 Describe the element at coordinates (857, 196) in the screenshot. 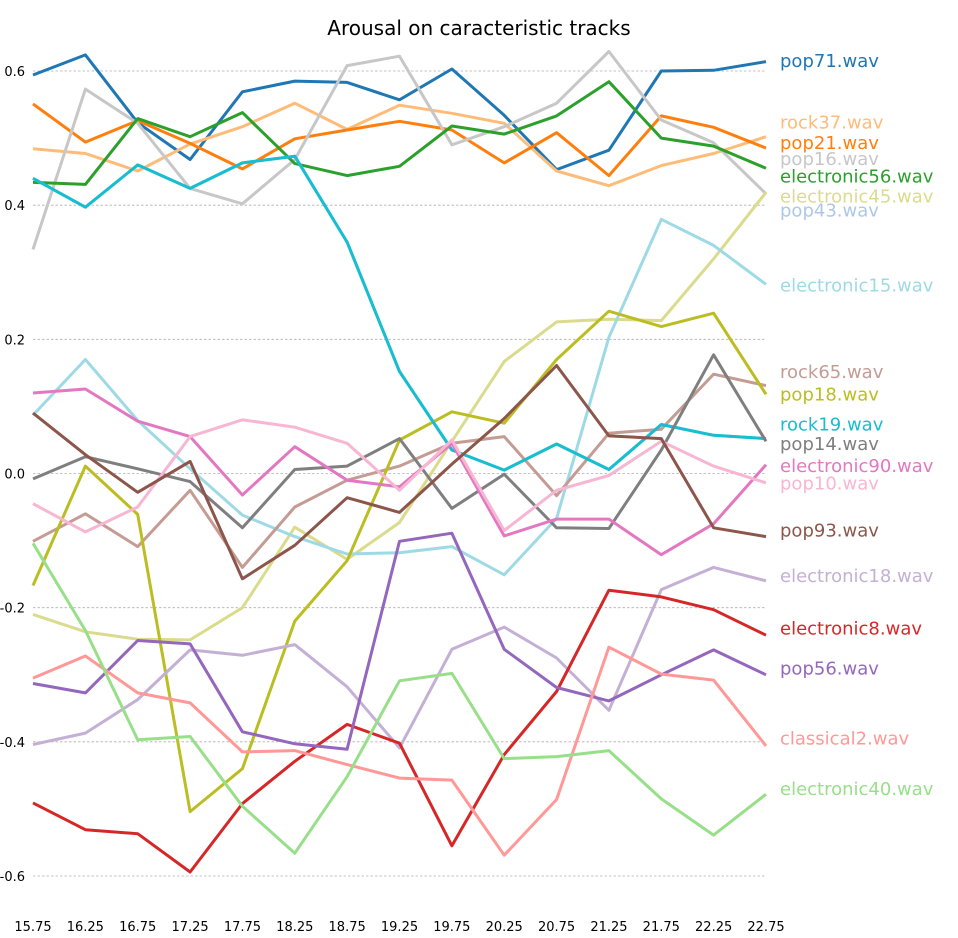

I see `series-label-electronic45: electronic45.wav` at that location.